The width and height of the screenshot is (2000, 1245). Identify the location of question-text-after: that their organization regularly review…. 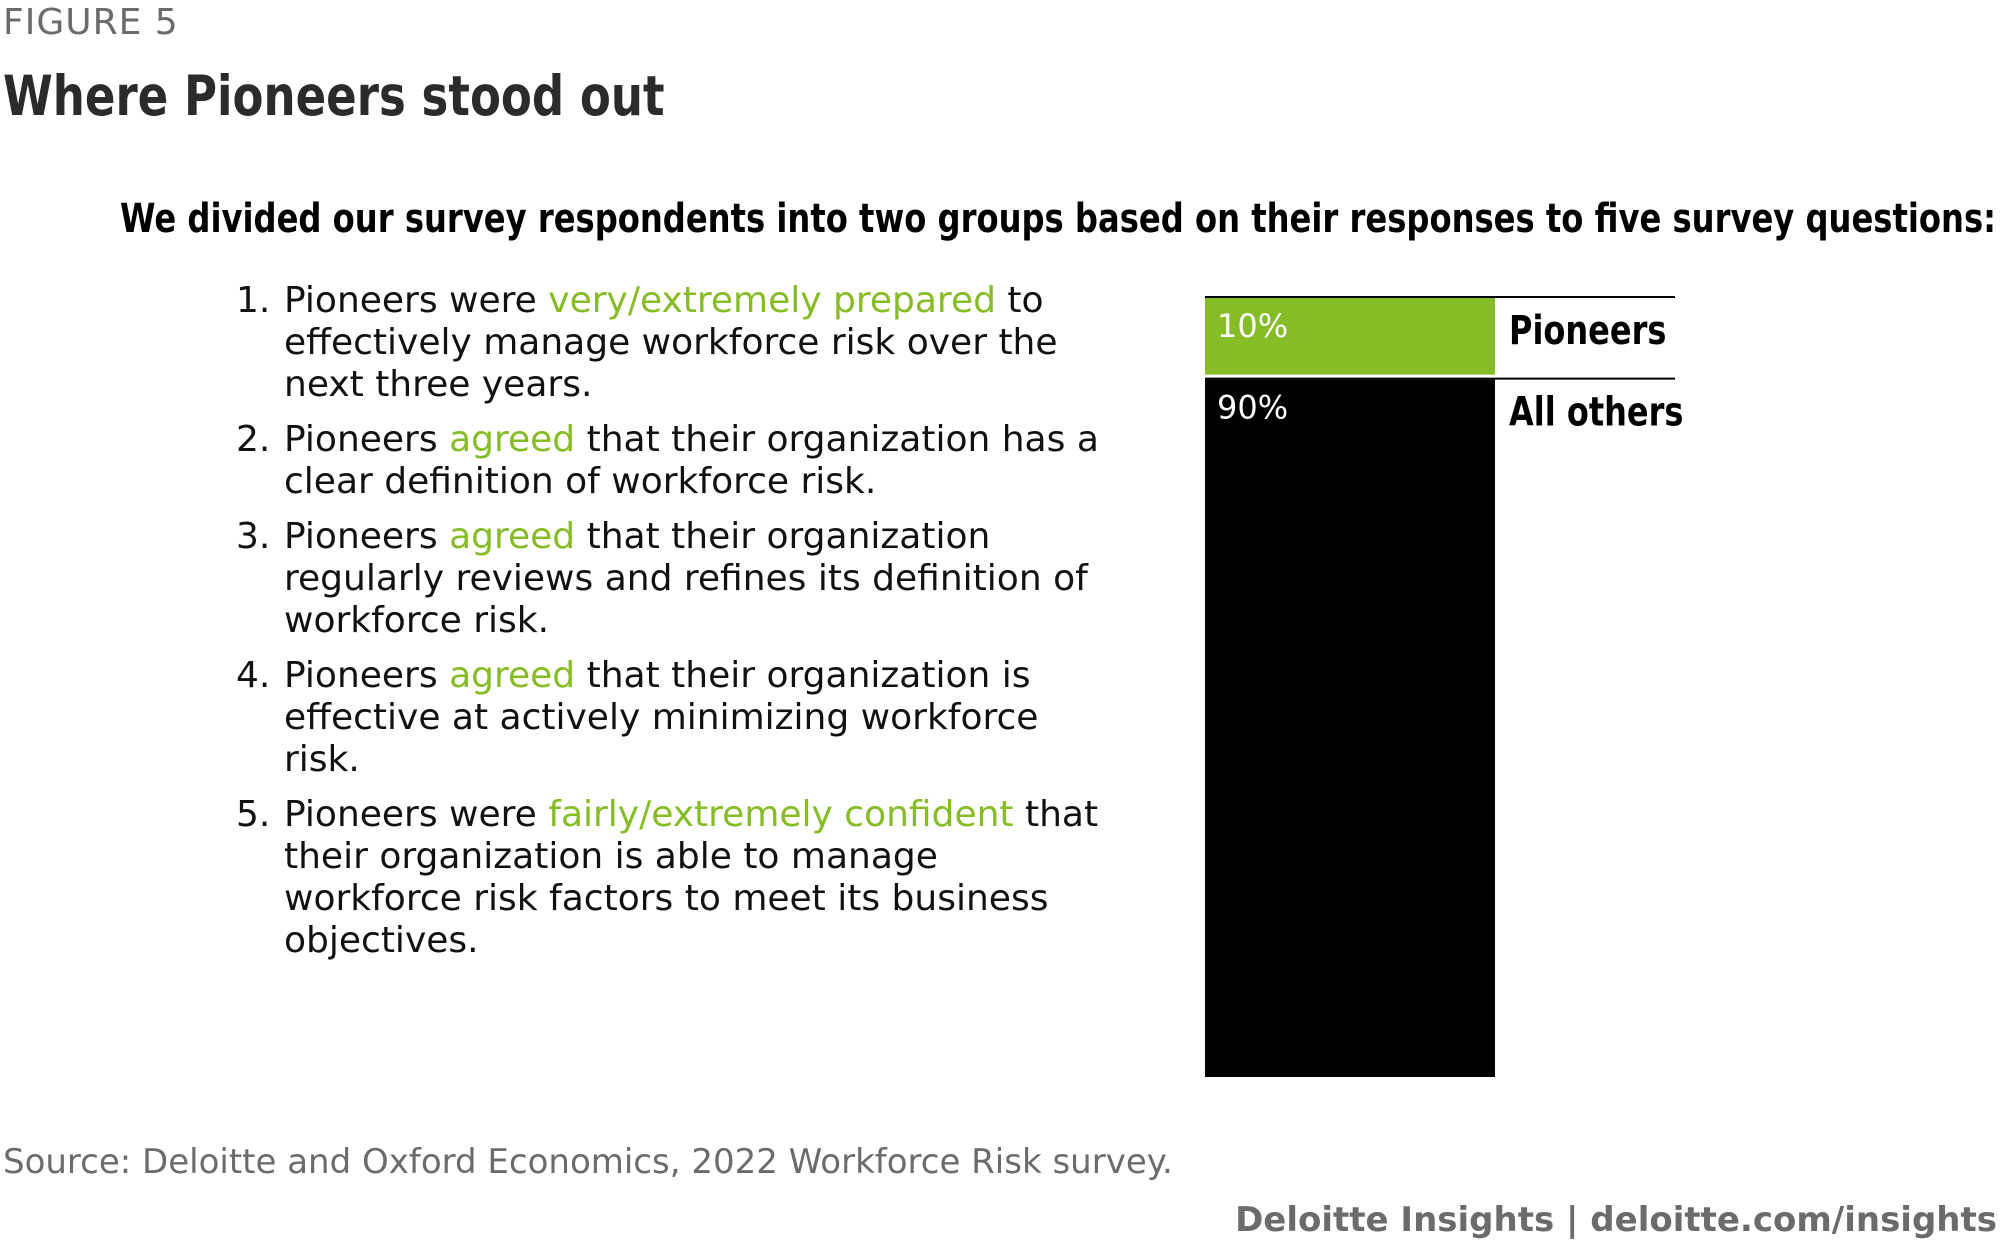
(686, 578).